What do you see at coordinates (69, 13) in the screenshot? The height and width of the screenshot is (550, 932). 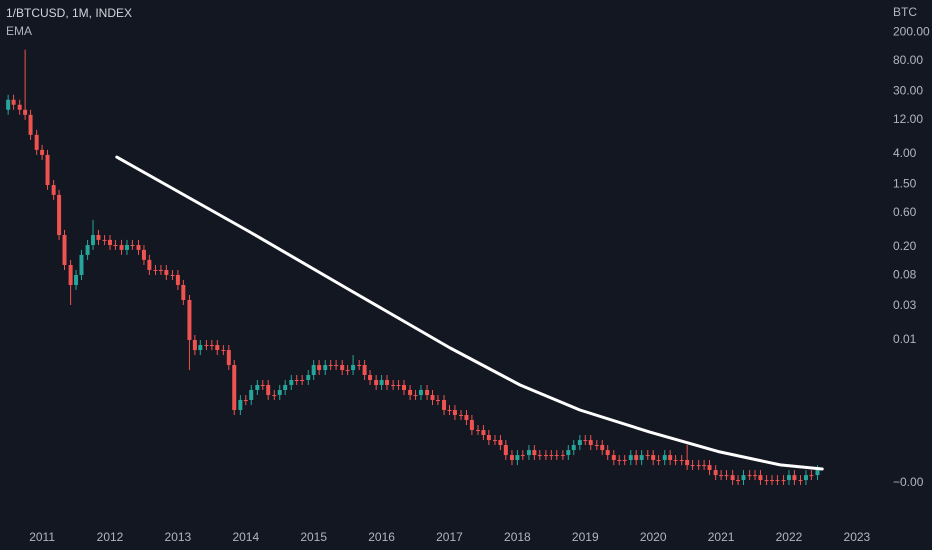 I see `chart-title: 1/BTCUSD, 1M, INDEX` at bounding box center [69, 13].